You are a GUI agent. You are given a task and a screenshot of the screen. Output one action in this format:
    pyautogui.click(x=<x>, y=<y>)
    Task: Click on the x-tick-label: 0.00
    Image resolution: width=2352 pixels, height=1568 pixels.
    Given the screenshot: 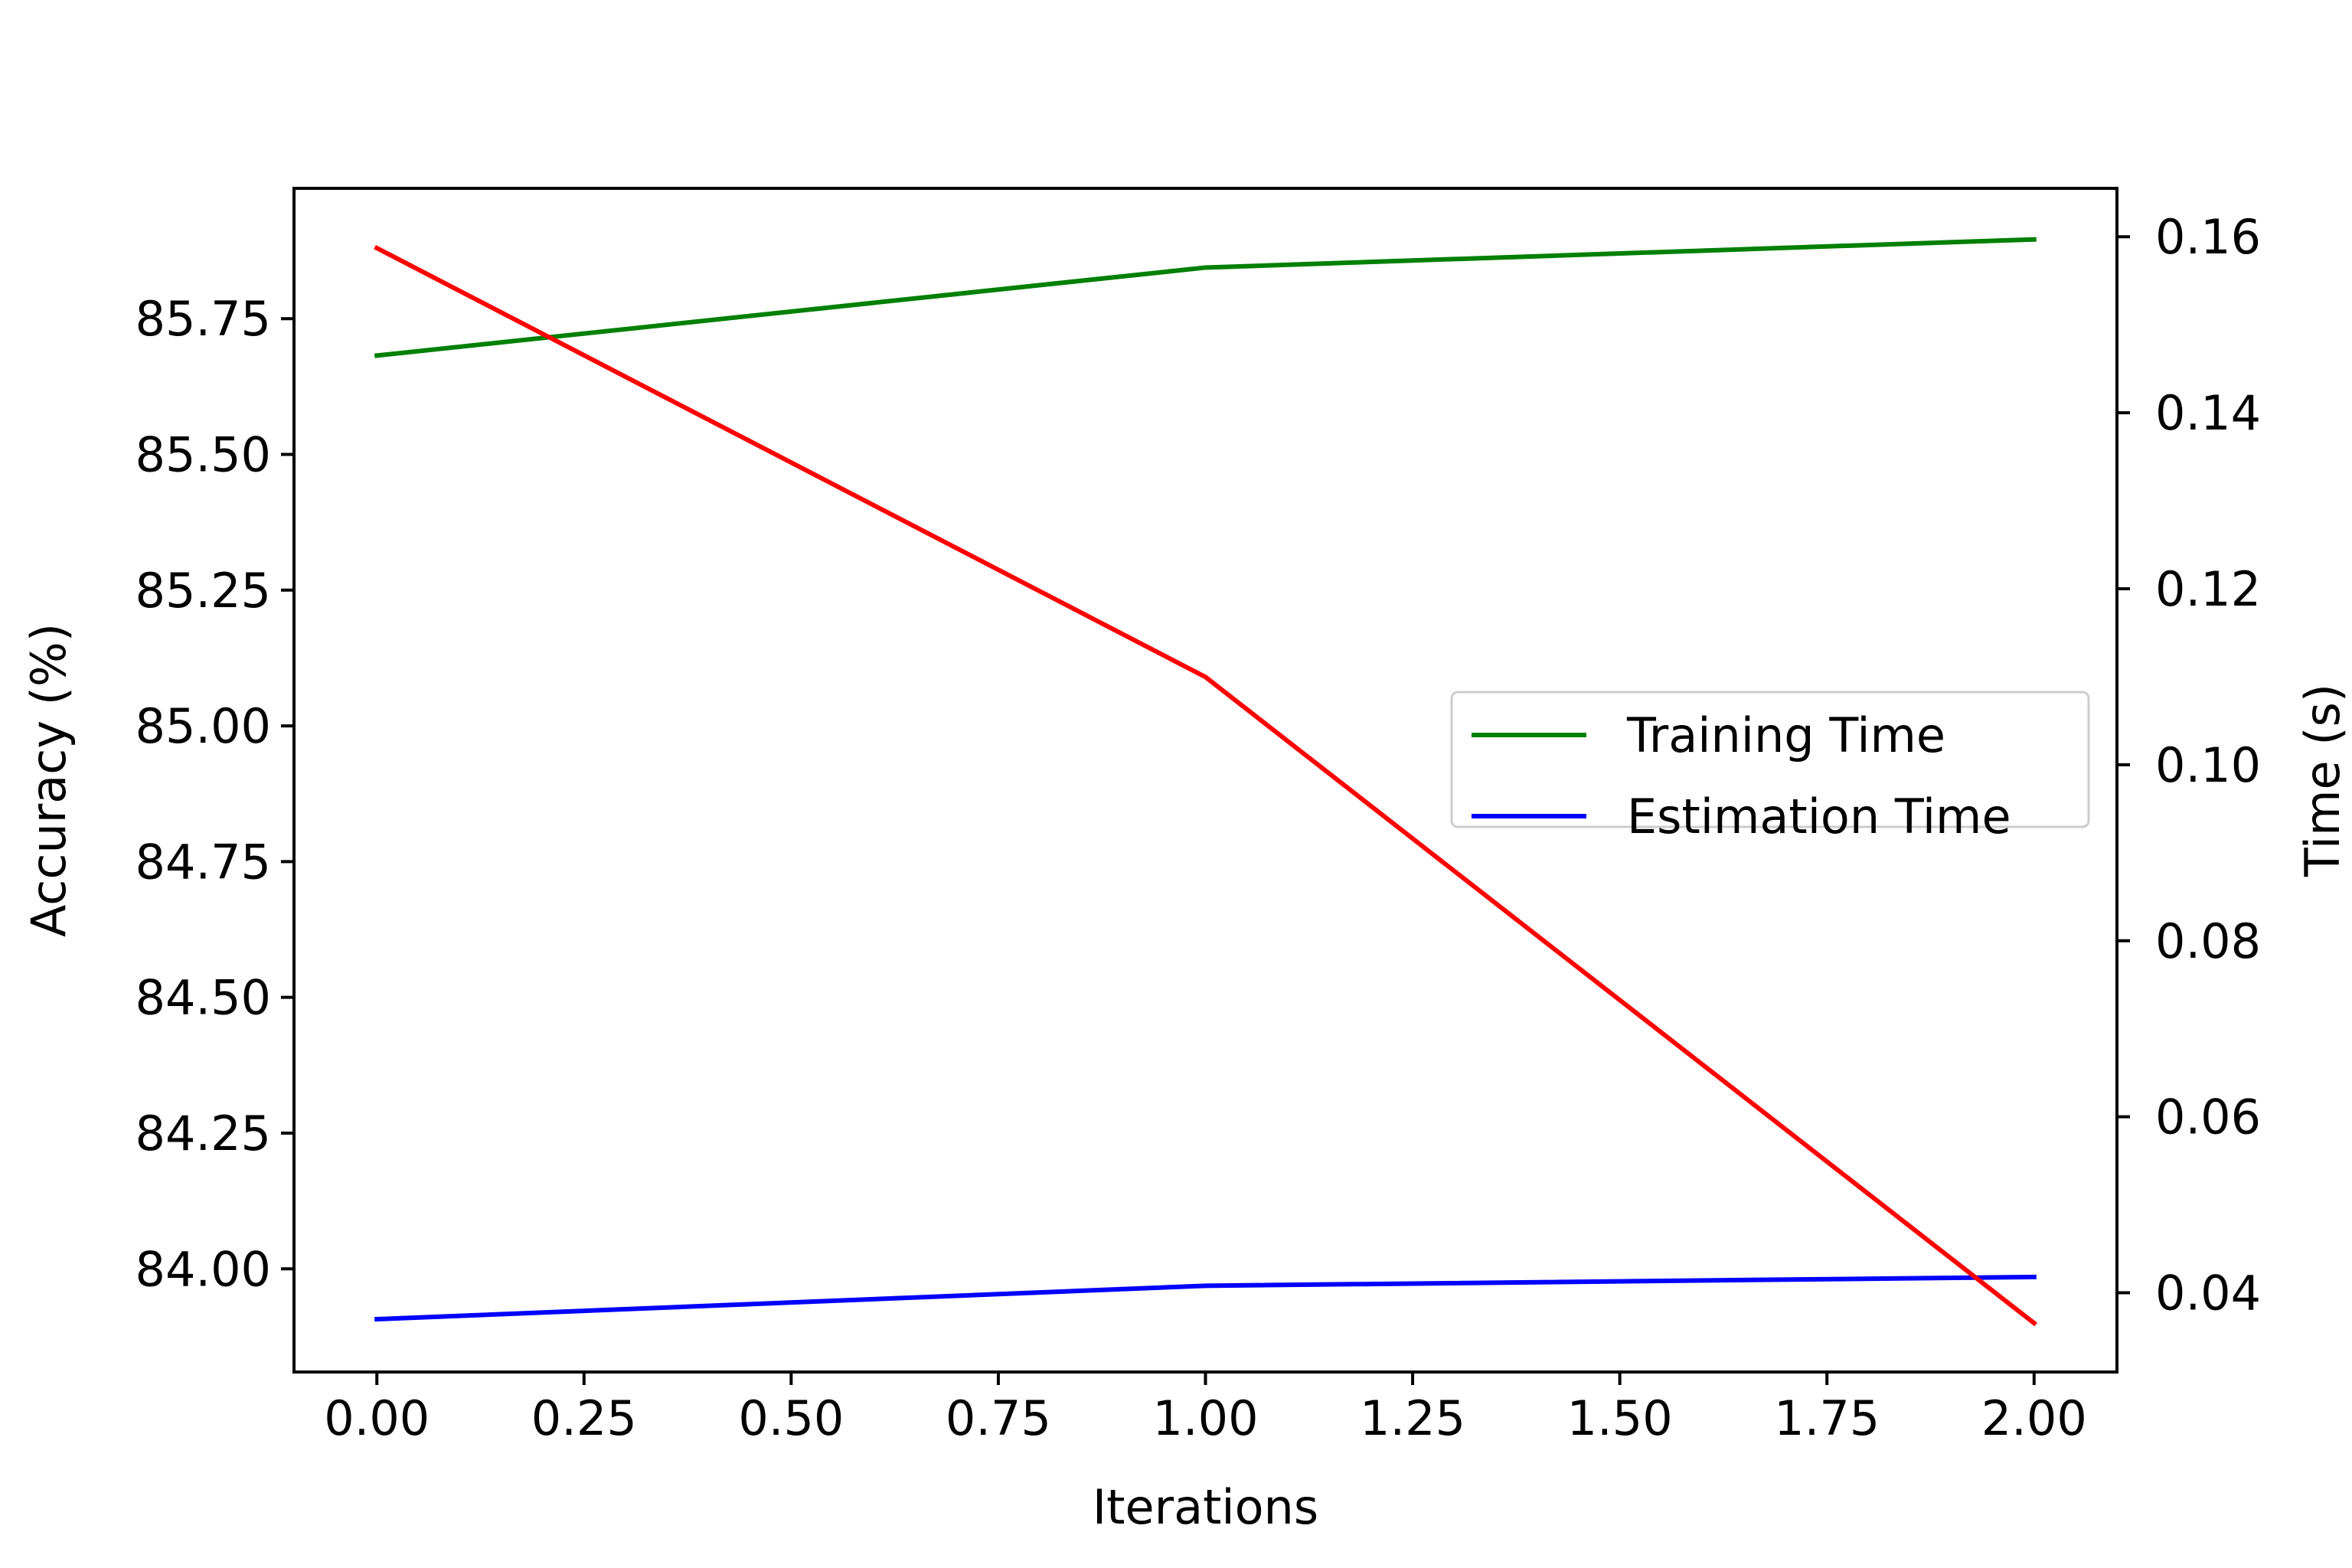 What is the action you would take?
    pyautogui.click(x=377, y=1418)
    